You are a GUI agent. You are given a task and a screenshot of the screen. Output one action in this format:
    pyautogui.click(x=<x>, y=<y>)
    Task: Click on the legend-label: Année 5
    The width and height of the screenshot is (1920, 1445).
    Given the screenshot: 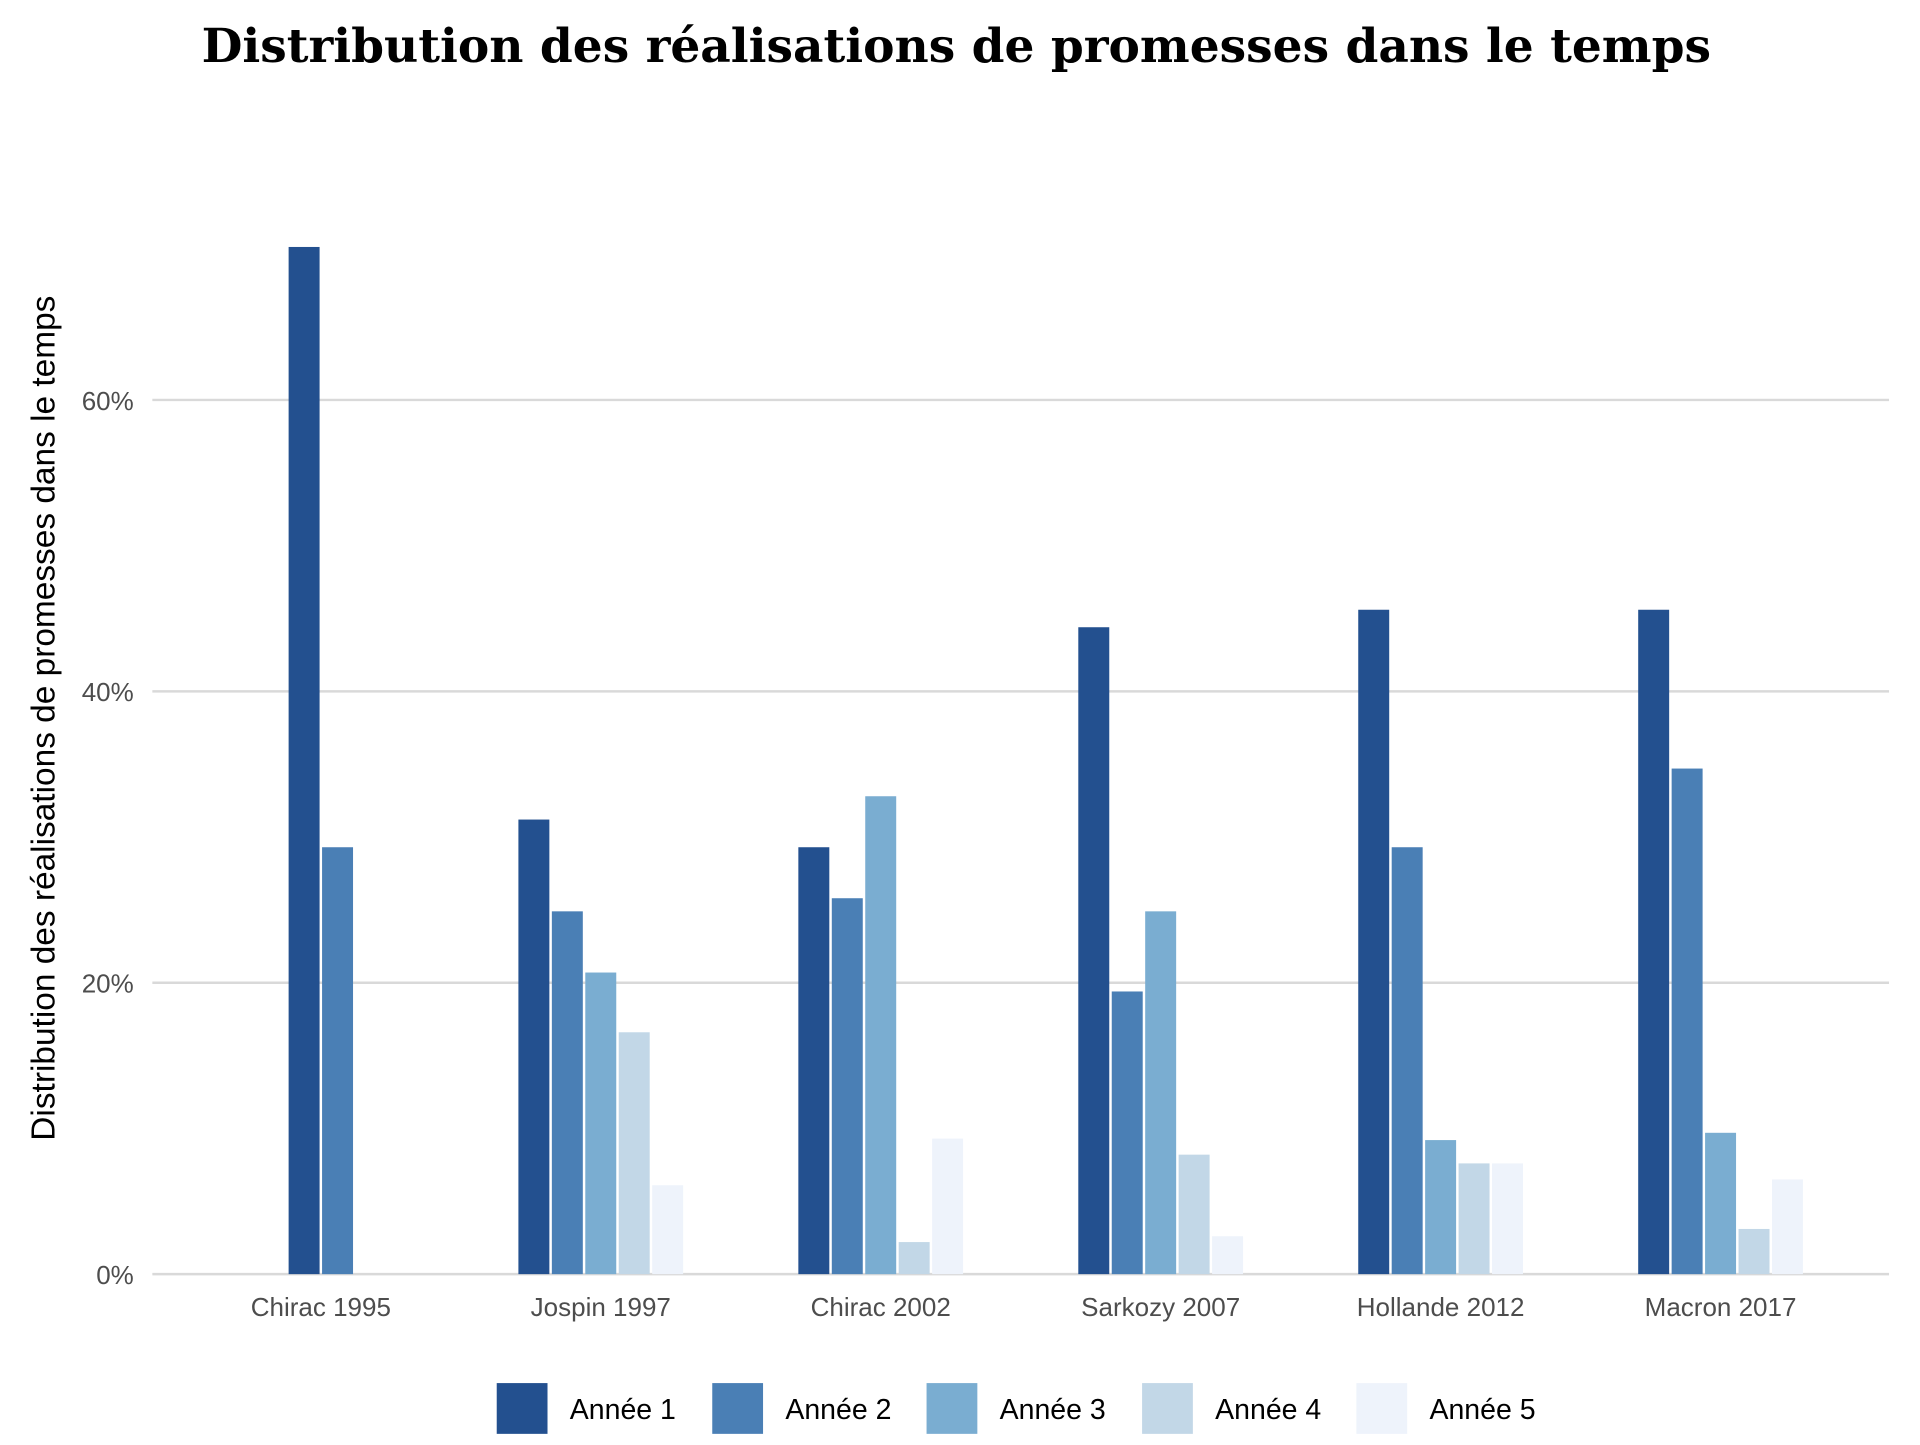 What is the action you would take?
    pyautogui.click(x=1482, y=1410)
    